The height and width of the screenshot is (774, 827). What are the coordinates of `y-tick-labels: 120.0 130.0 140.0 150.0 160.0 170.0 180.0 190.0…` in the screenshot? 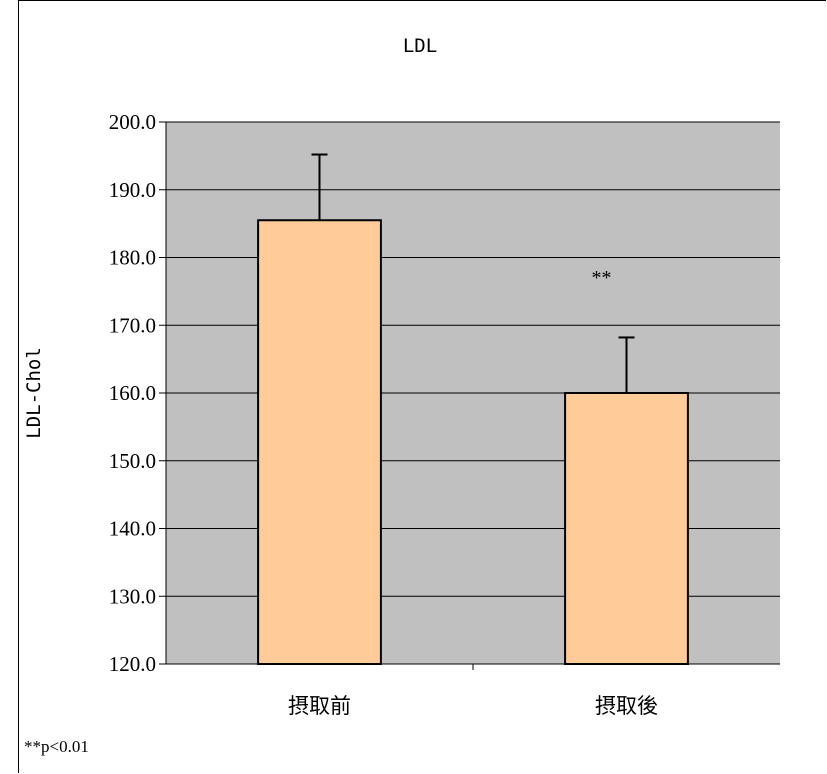 It's located at (132, 393).